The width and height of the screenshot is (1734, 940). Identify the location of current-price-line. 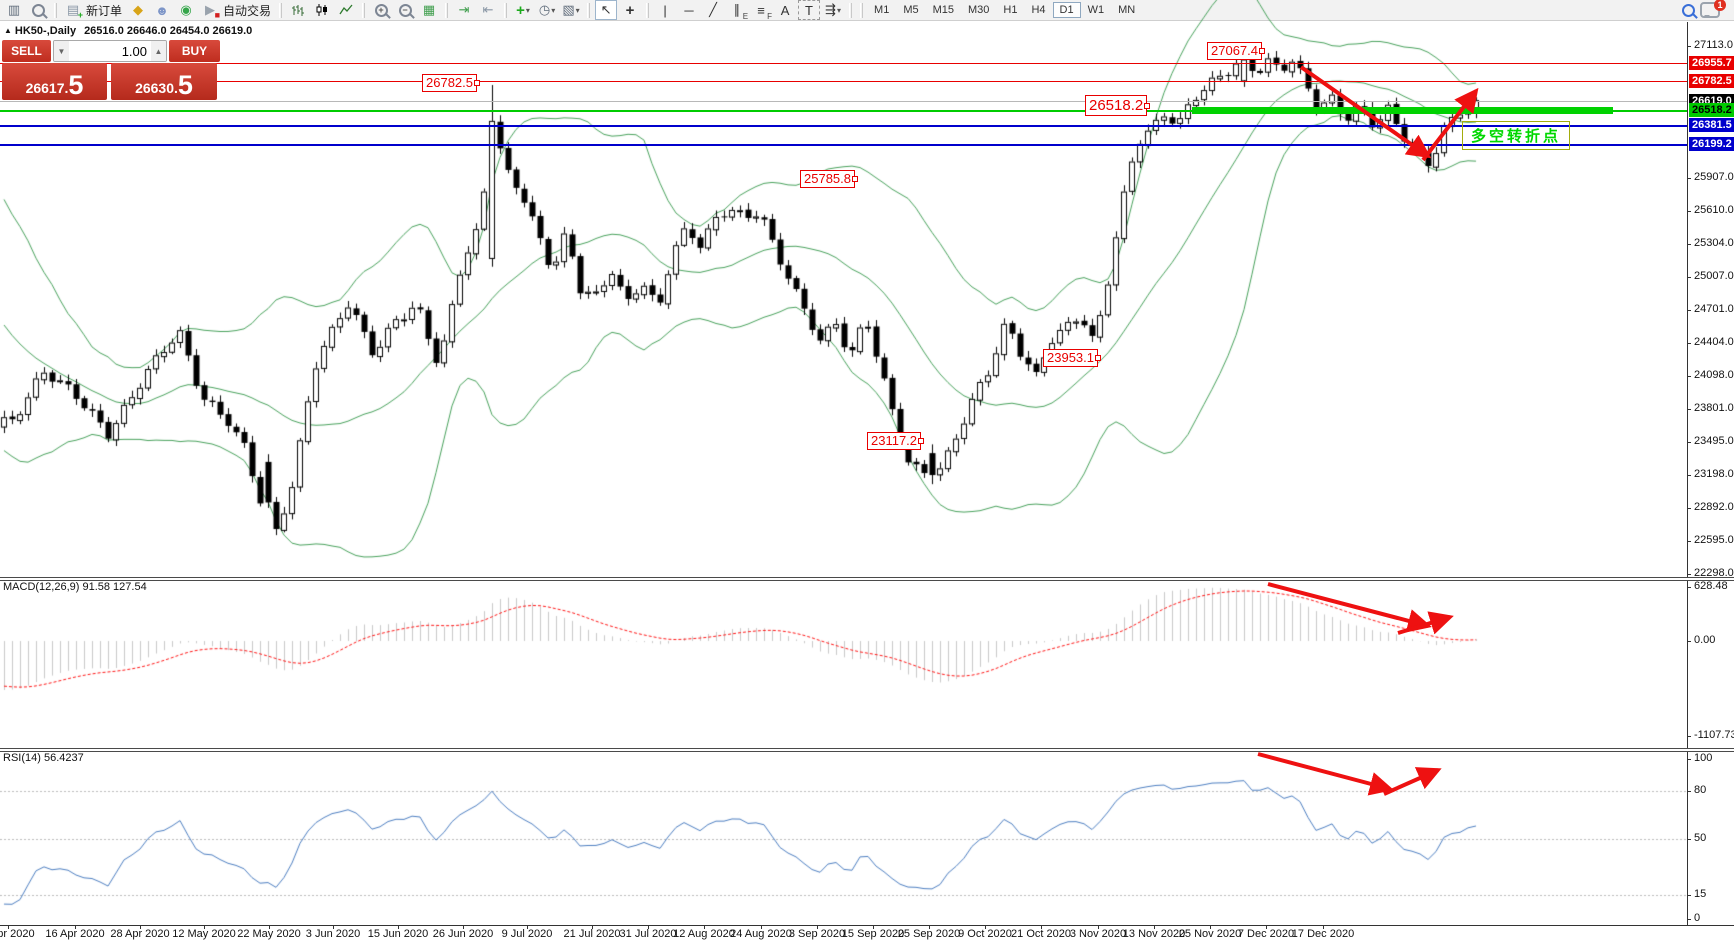
(843, 101).